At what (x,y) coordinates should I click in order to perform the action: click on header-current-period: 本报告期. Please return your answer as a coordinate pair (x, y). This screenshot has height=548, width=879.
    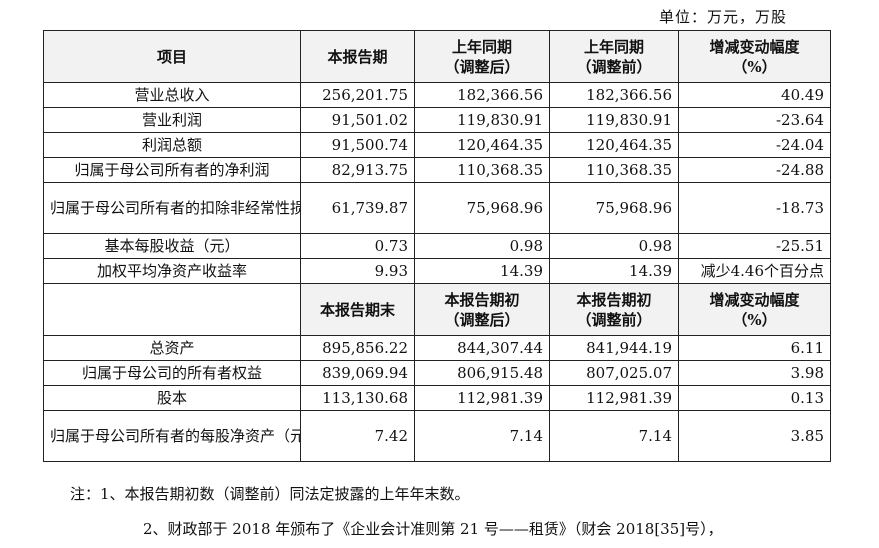
    Looking at the image, I should click on (357, 56).